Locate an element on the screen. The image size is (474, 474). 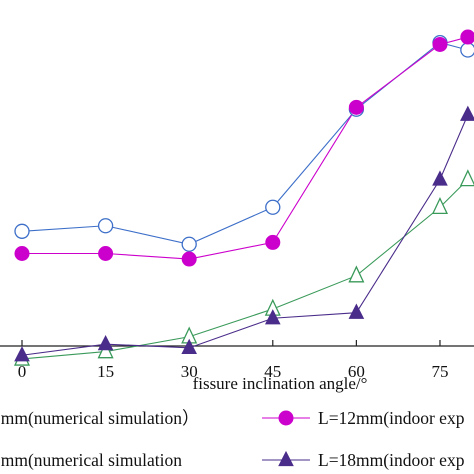
x-tick-label: 0 is located at coordinates (22, 371).